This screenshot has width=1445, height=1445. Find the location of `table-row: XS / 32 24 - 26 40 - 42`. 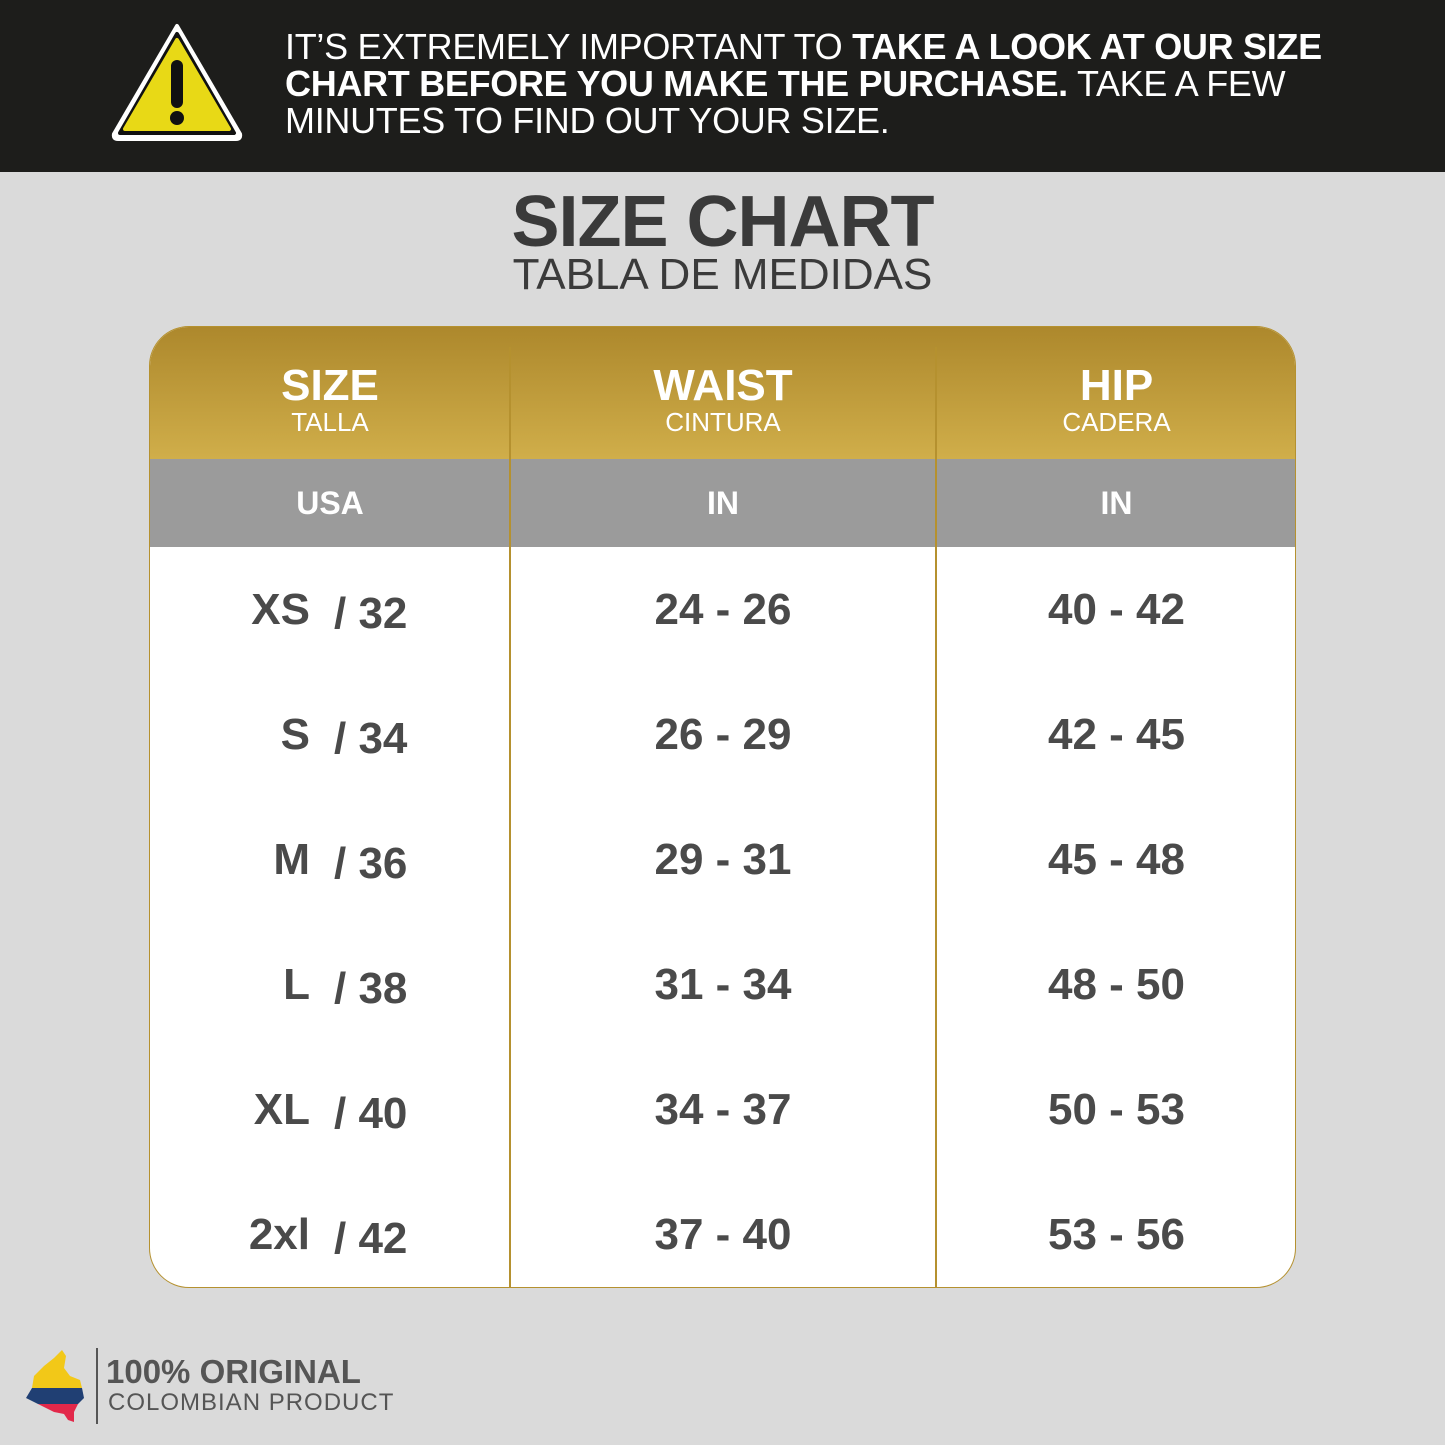

table-row: XS / 32 24 - 26 40 - 42 is located at coordinates (722, 609).